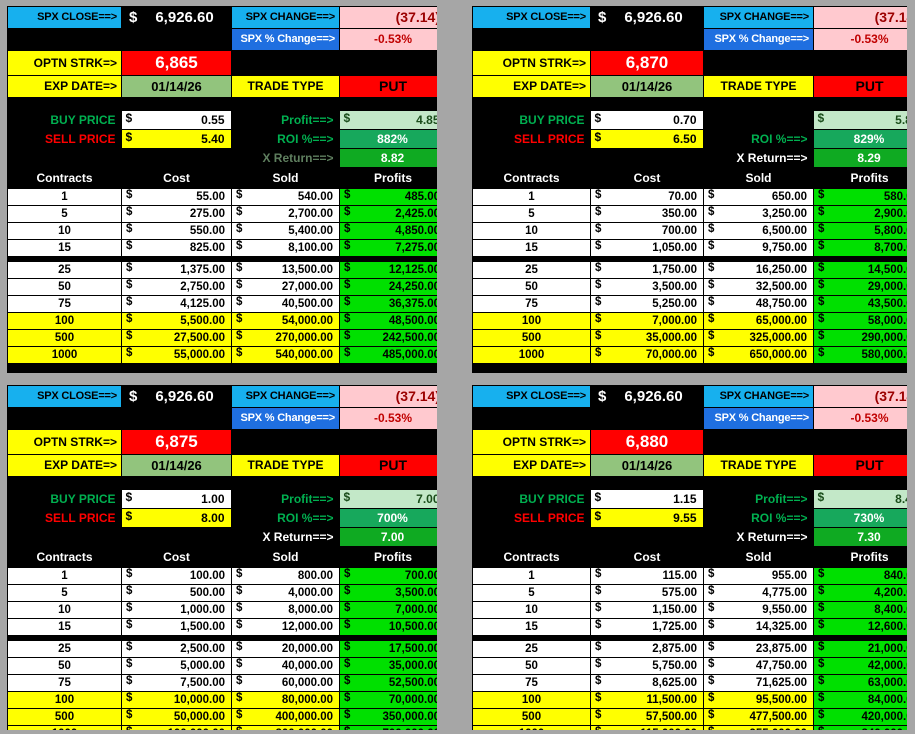  I want to click on table-row: 500$35,000.00$325,000.00$290,000.00, so click(689, 338).